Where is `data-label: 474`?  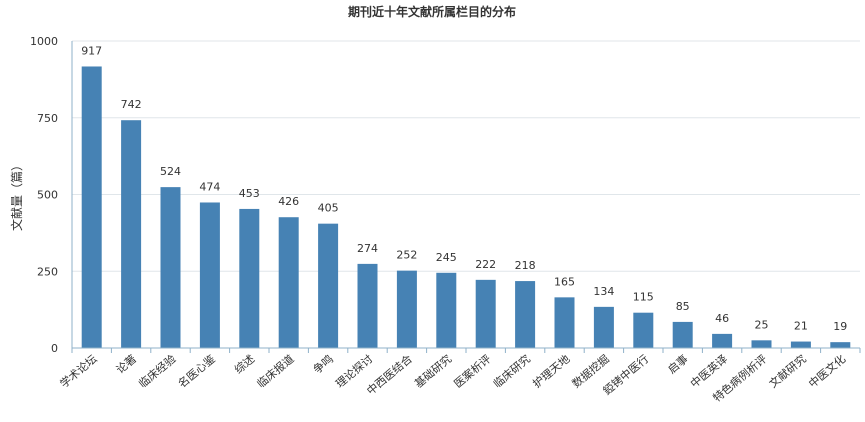
data-label: 474 is located at coordinates (209, 186).